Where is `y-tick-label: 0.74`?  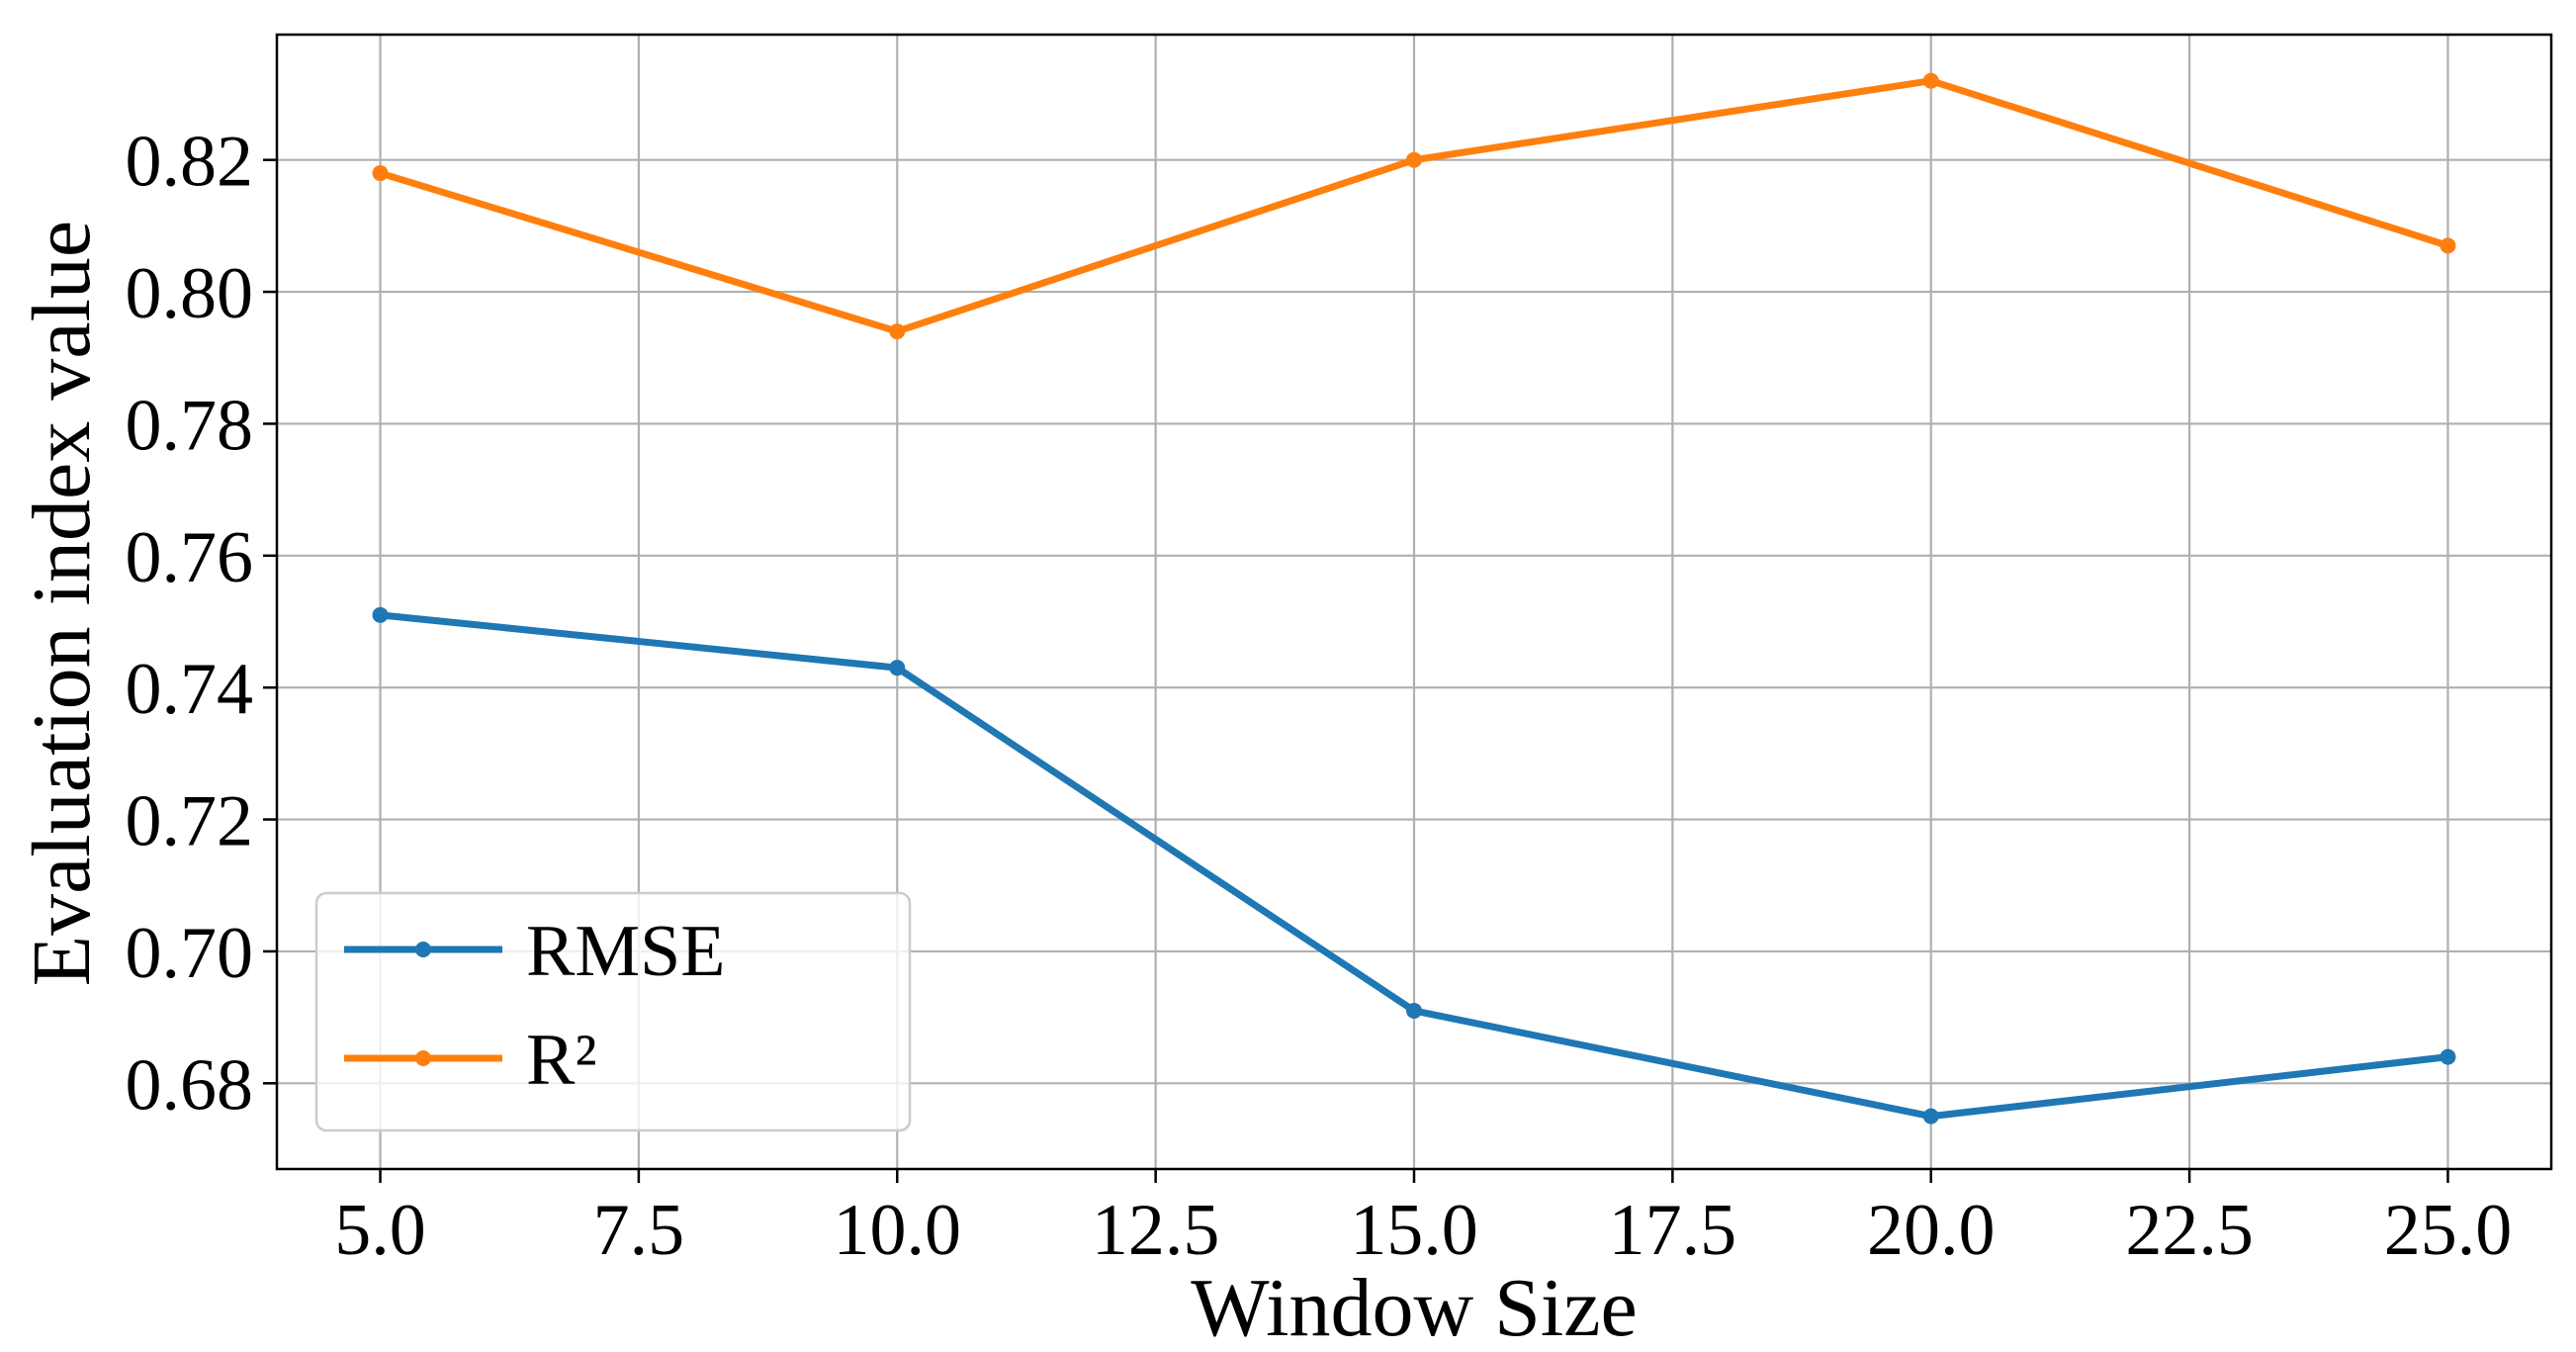 y-tick-label: 0.74 is located at coordinates (190, 689).